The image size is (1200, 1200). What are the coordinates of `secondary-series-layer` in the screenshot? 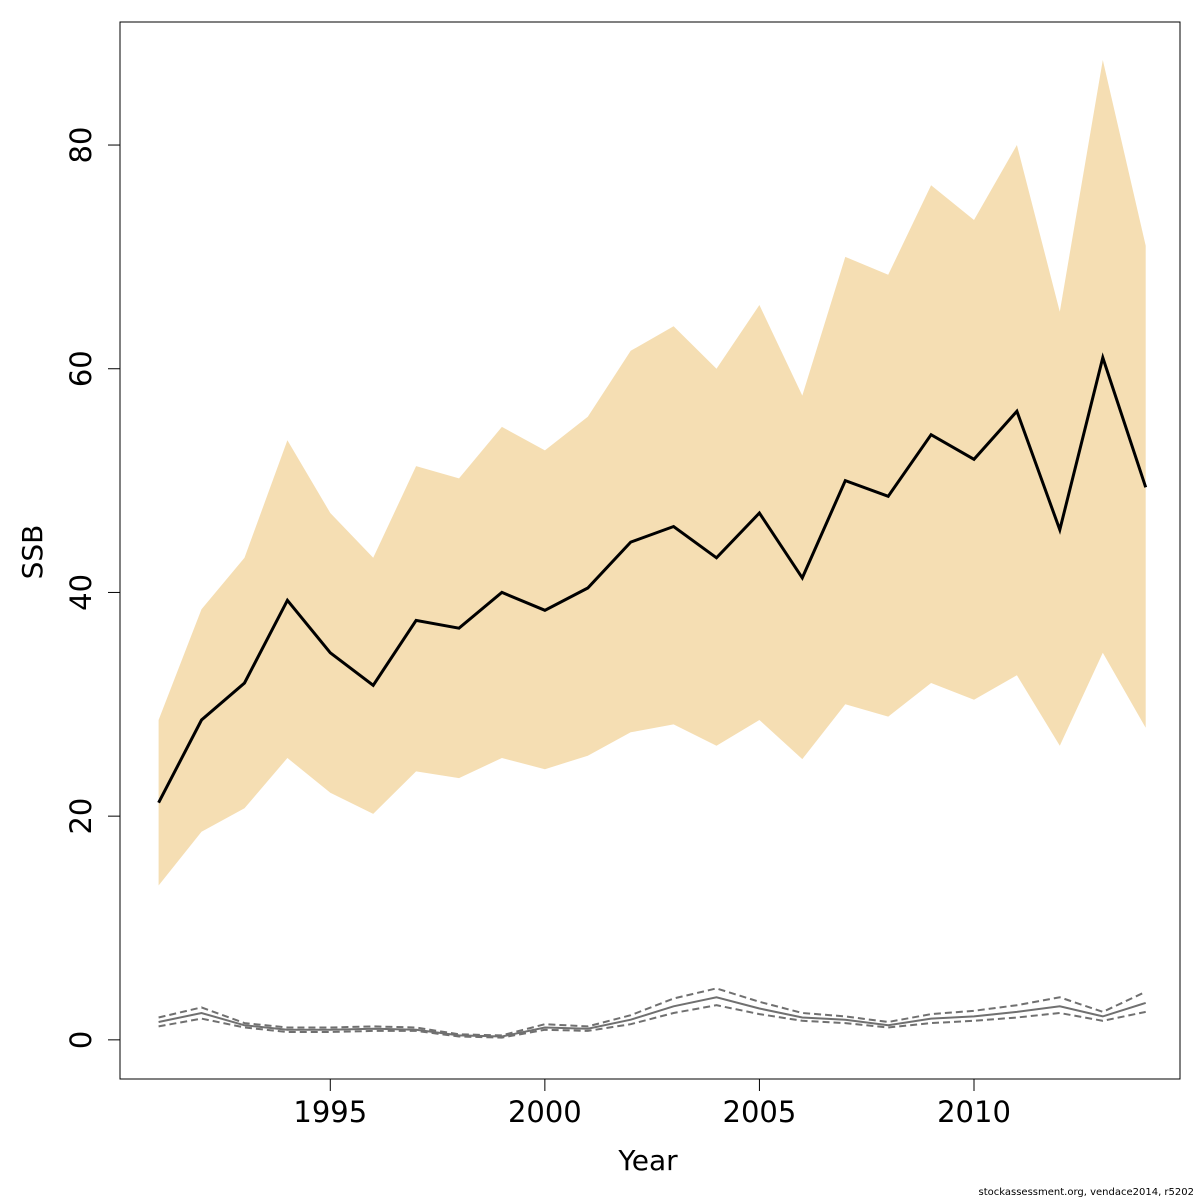 It's located at (652, 1013).